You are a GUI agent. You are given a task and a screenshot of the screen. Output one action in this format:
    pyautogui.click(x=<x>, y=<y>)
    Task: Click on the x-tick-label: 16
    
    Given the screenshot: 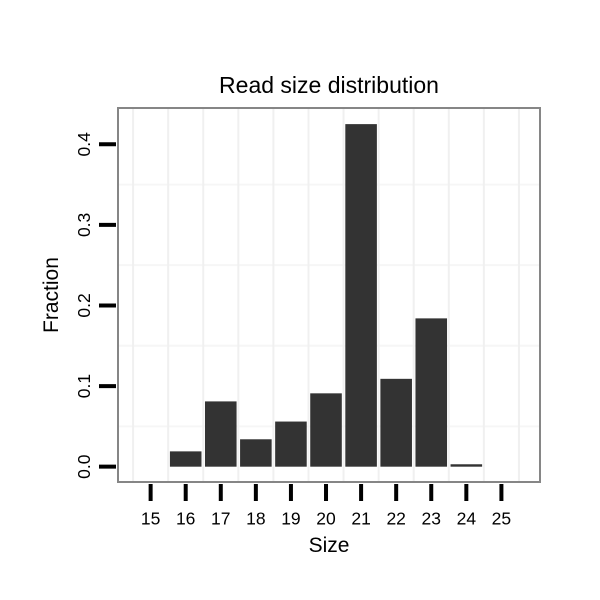 What is the action you would take?
    pyautogui.click(x=185, y=519)
    